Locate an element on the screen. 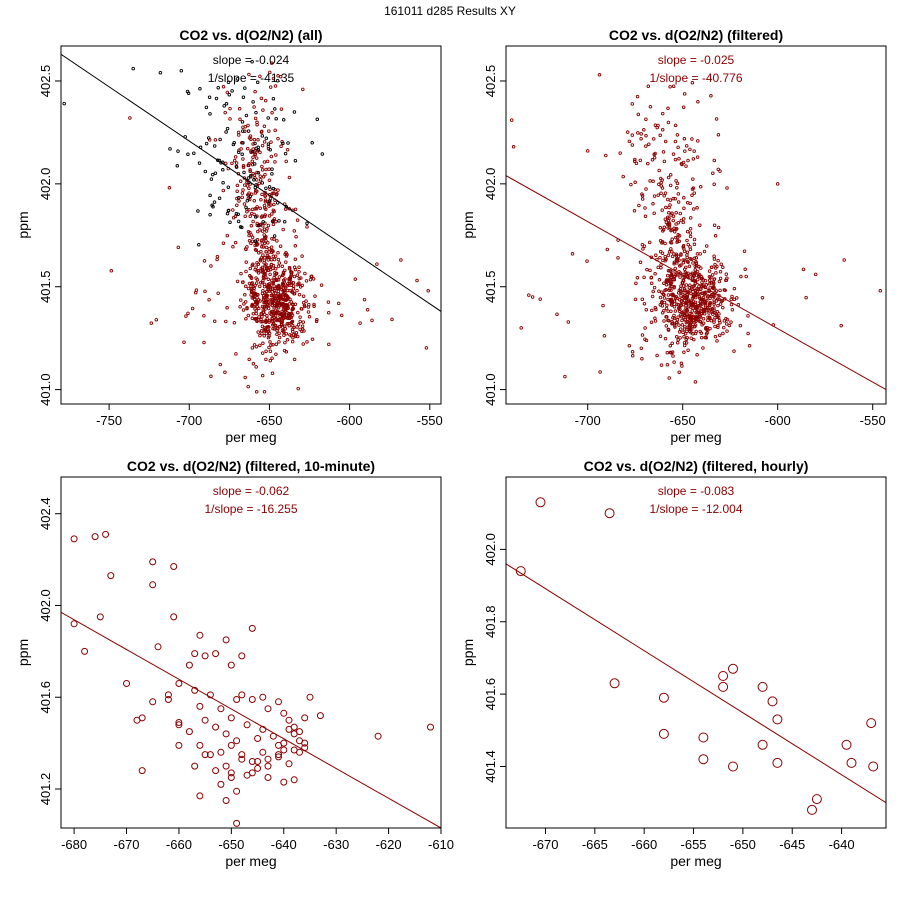  plot-title: CO2 vs. d(O2/N2) (filtered, 10-minute) is located at coordinates (251, 466).